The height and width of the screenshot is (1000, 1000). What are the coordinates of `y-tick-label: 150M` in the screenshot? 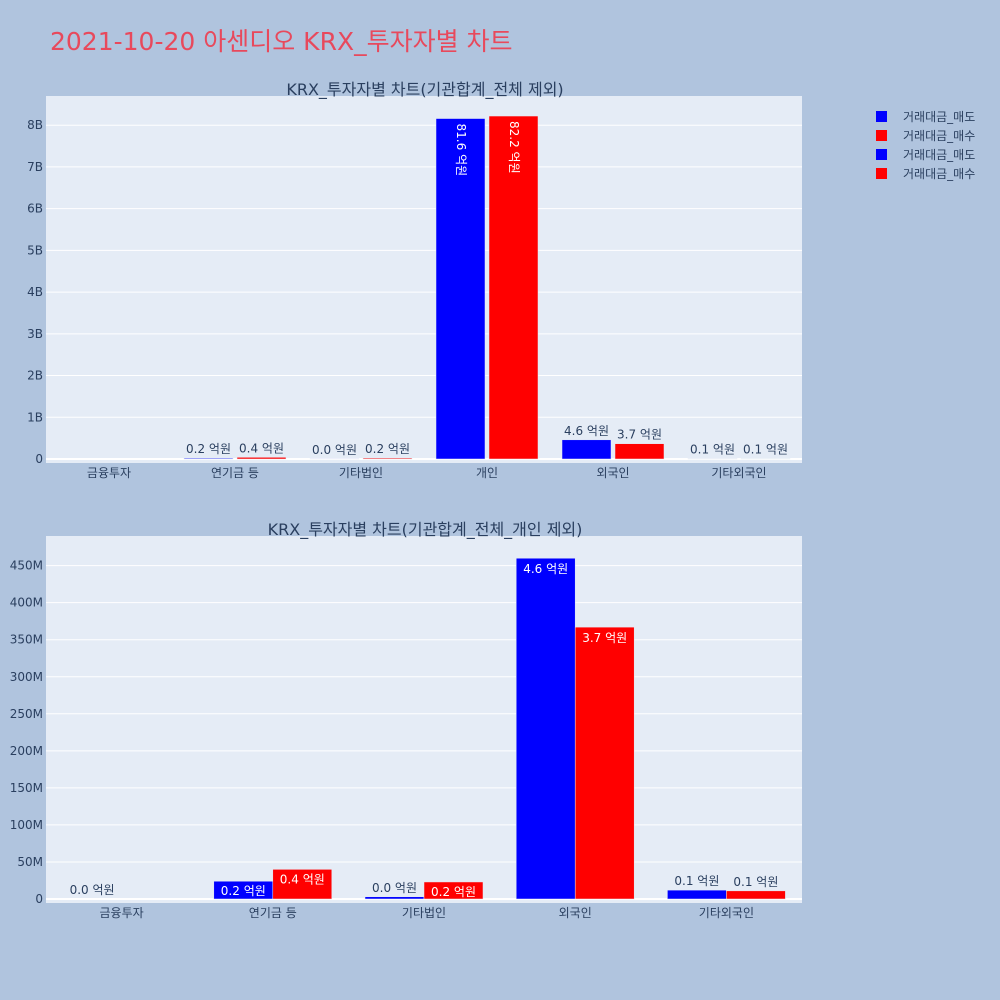 It's located at (26, 788).